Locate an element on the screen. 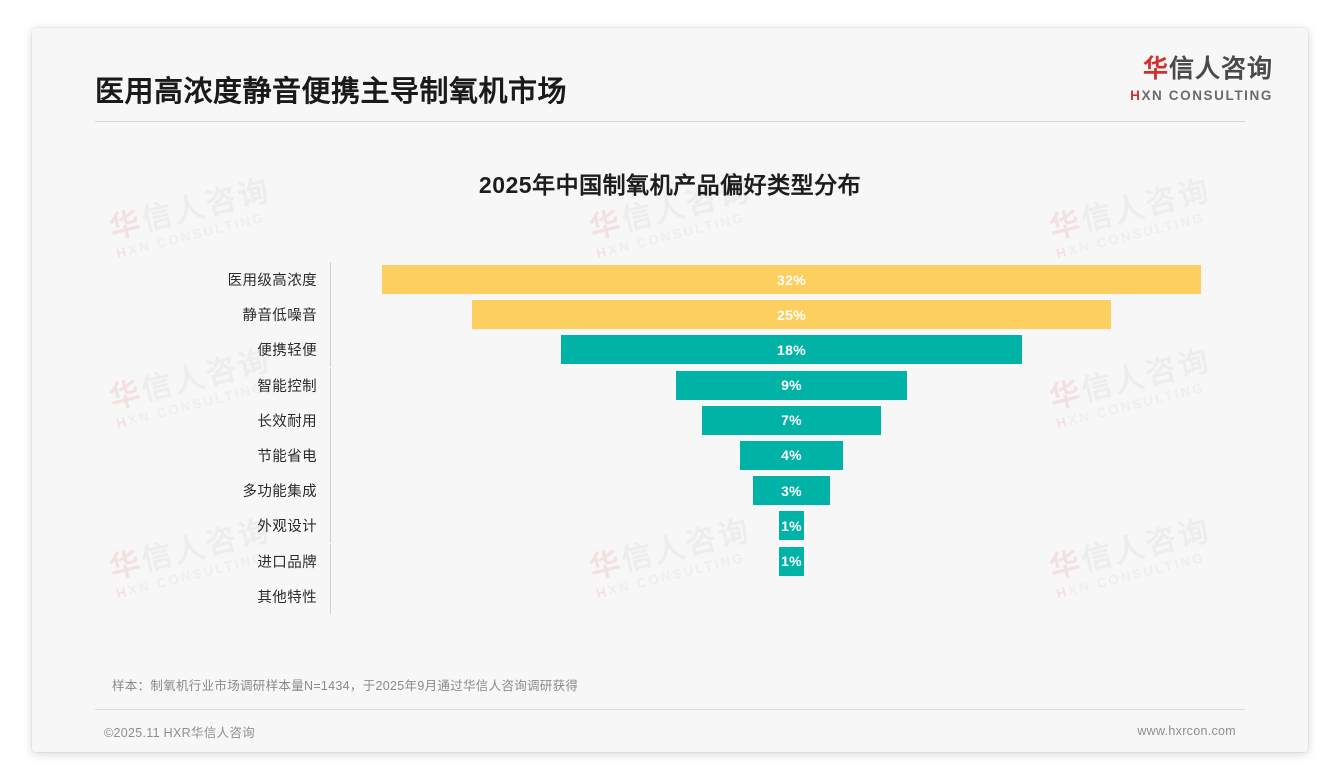 This screenshot has width=1340, height=780. category-label: 多功能集成 is located at coordinates (279, 492).